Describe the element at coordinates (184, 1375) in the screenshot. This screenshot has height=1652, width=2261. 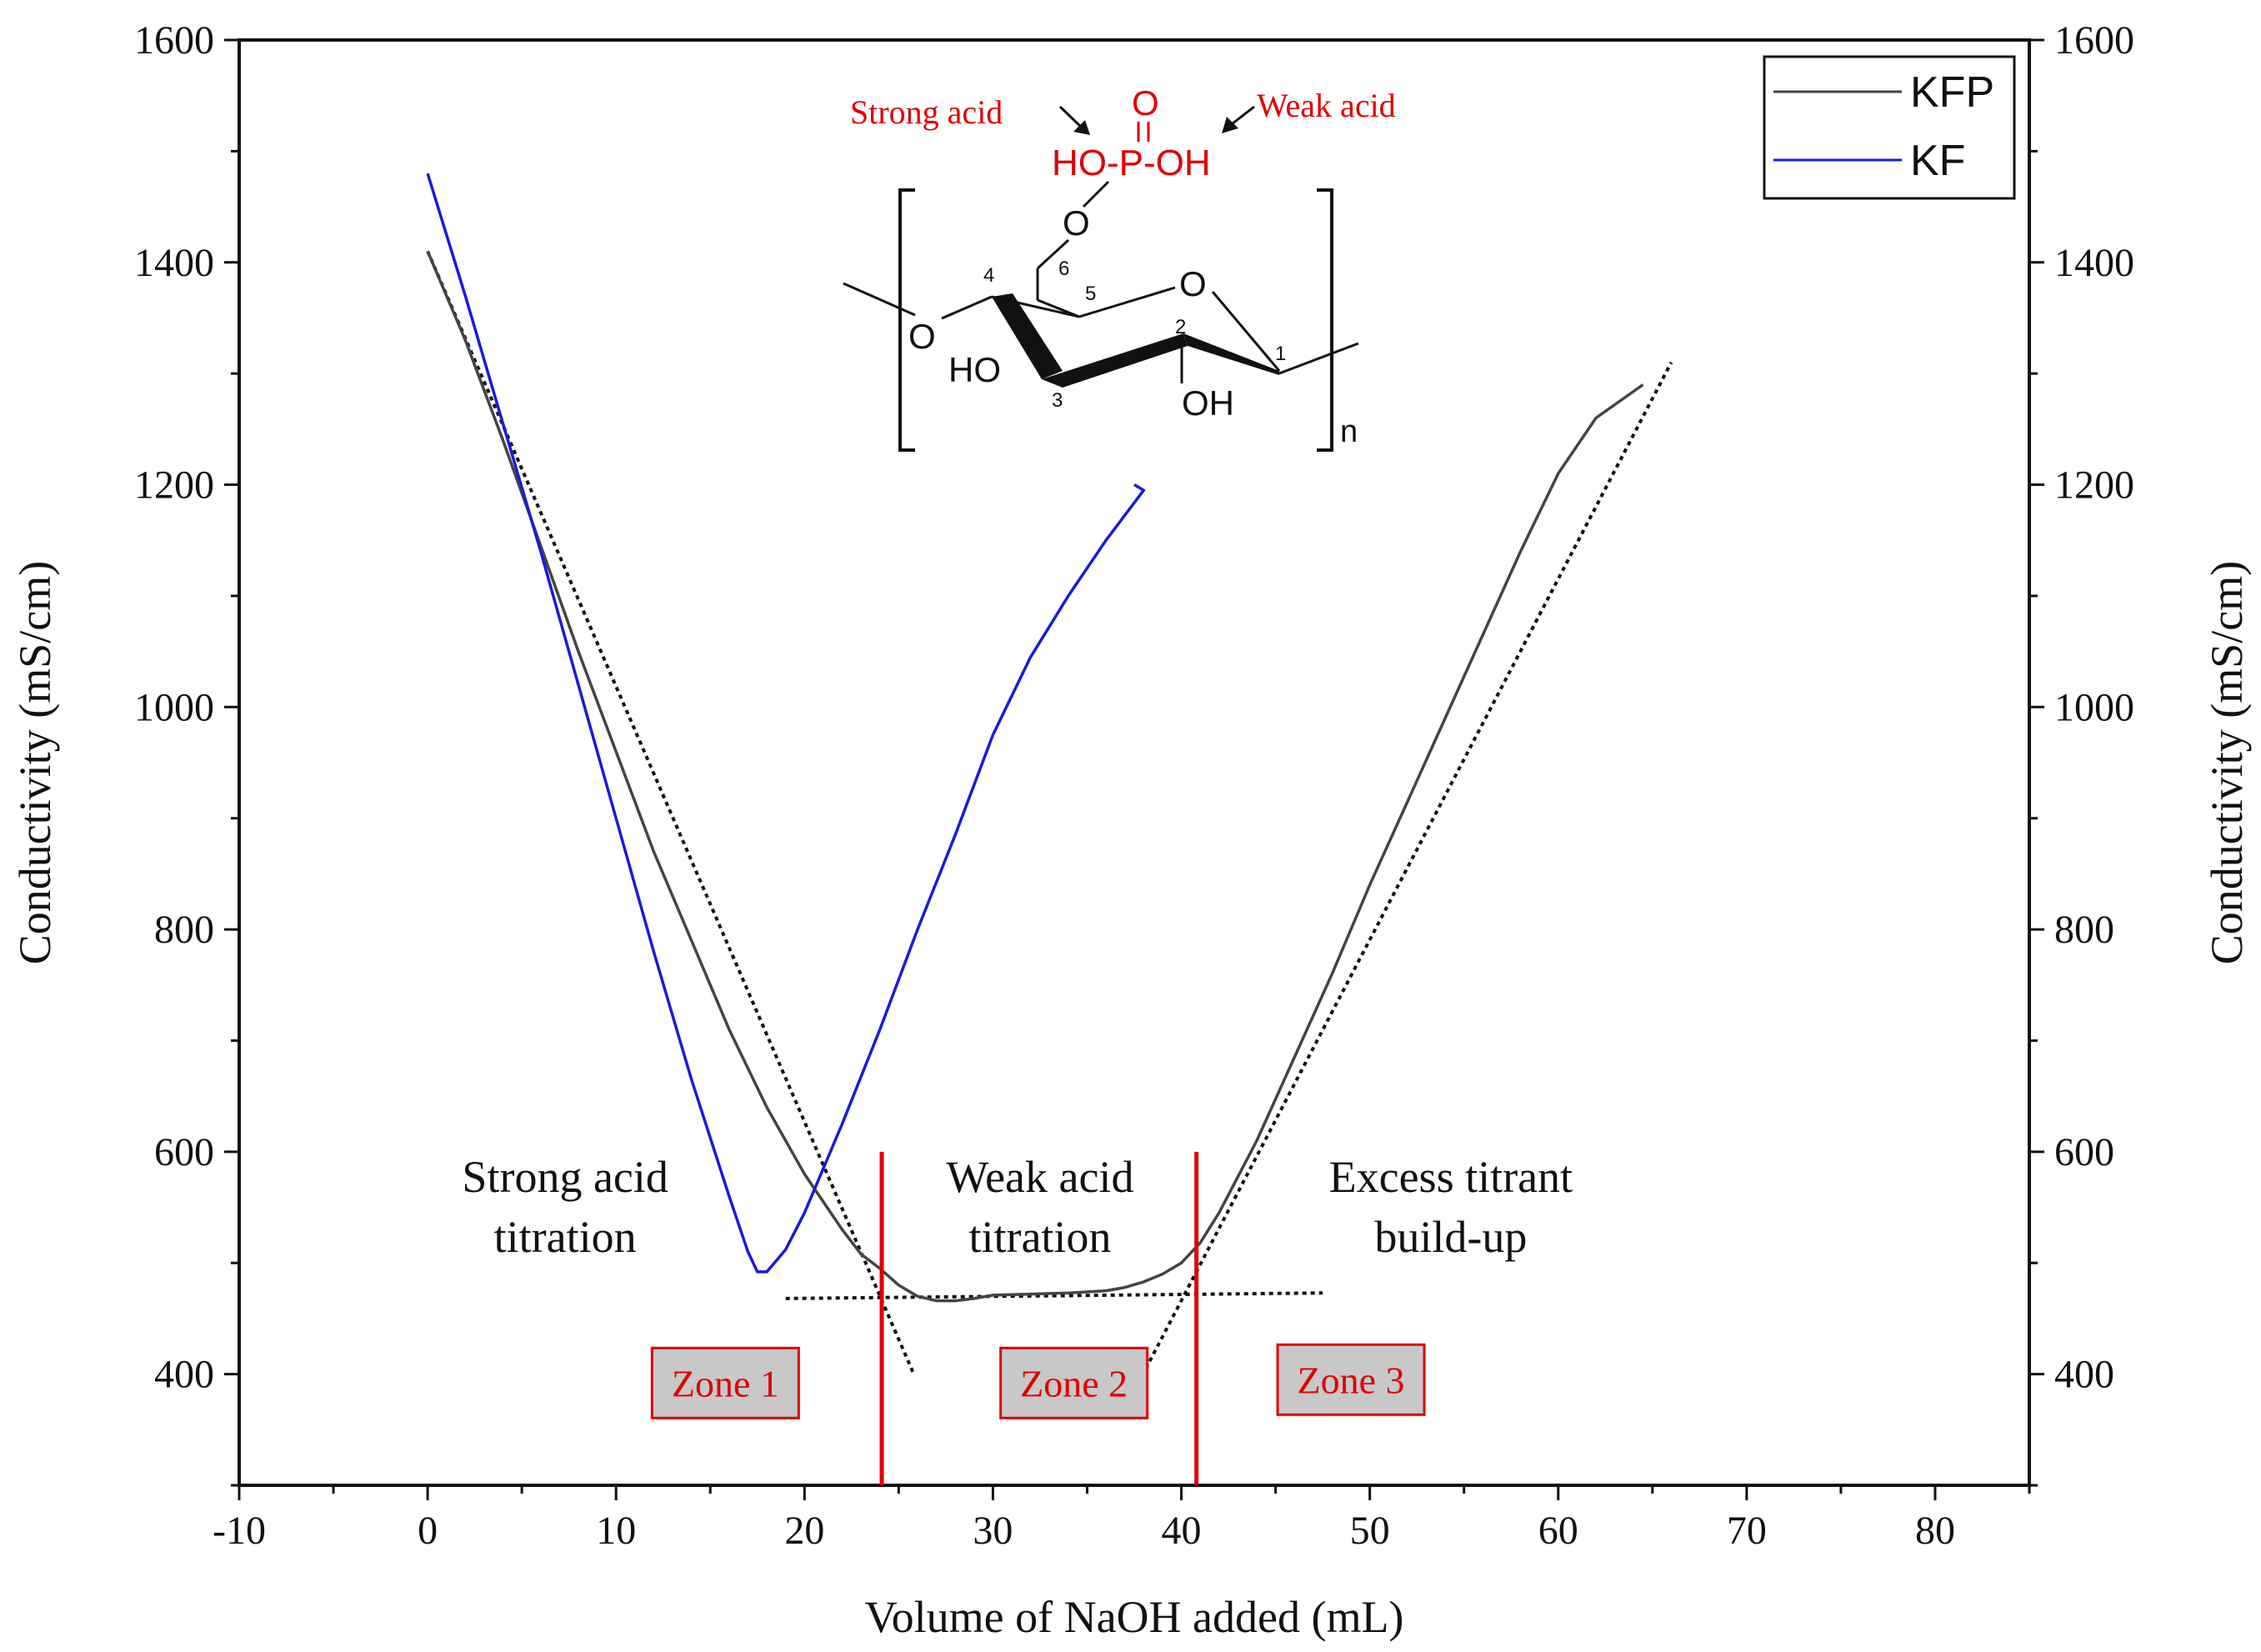
I see `y-left-tick-label: 400` at that location.